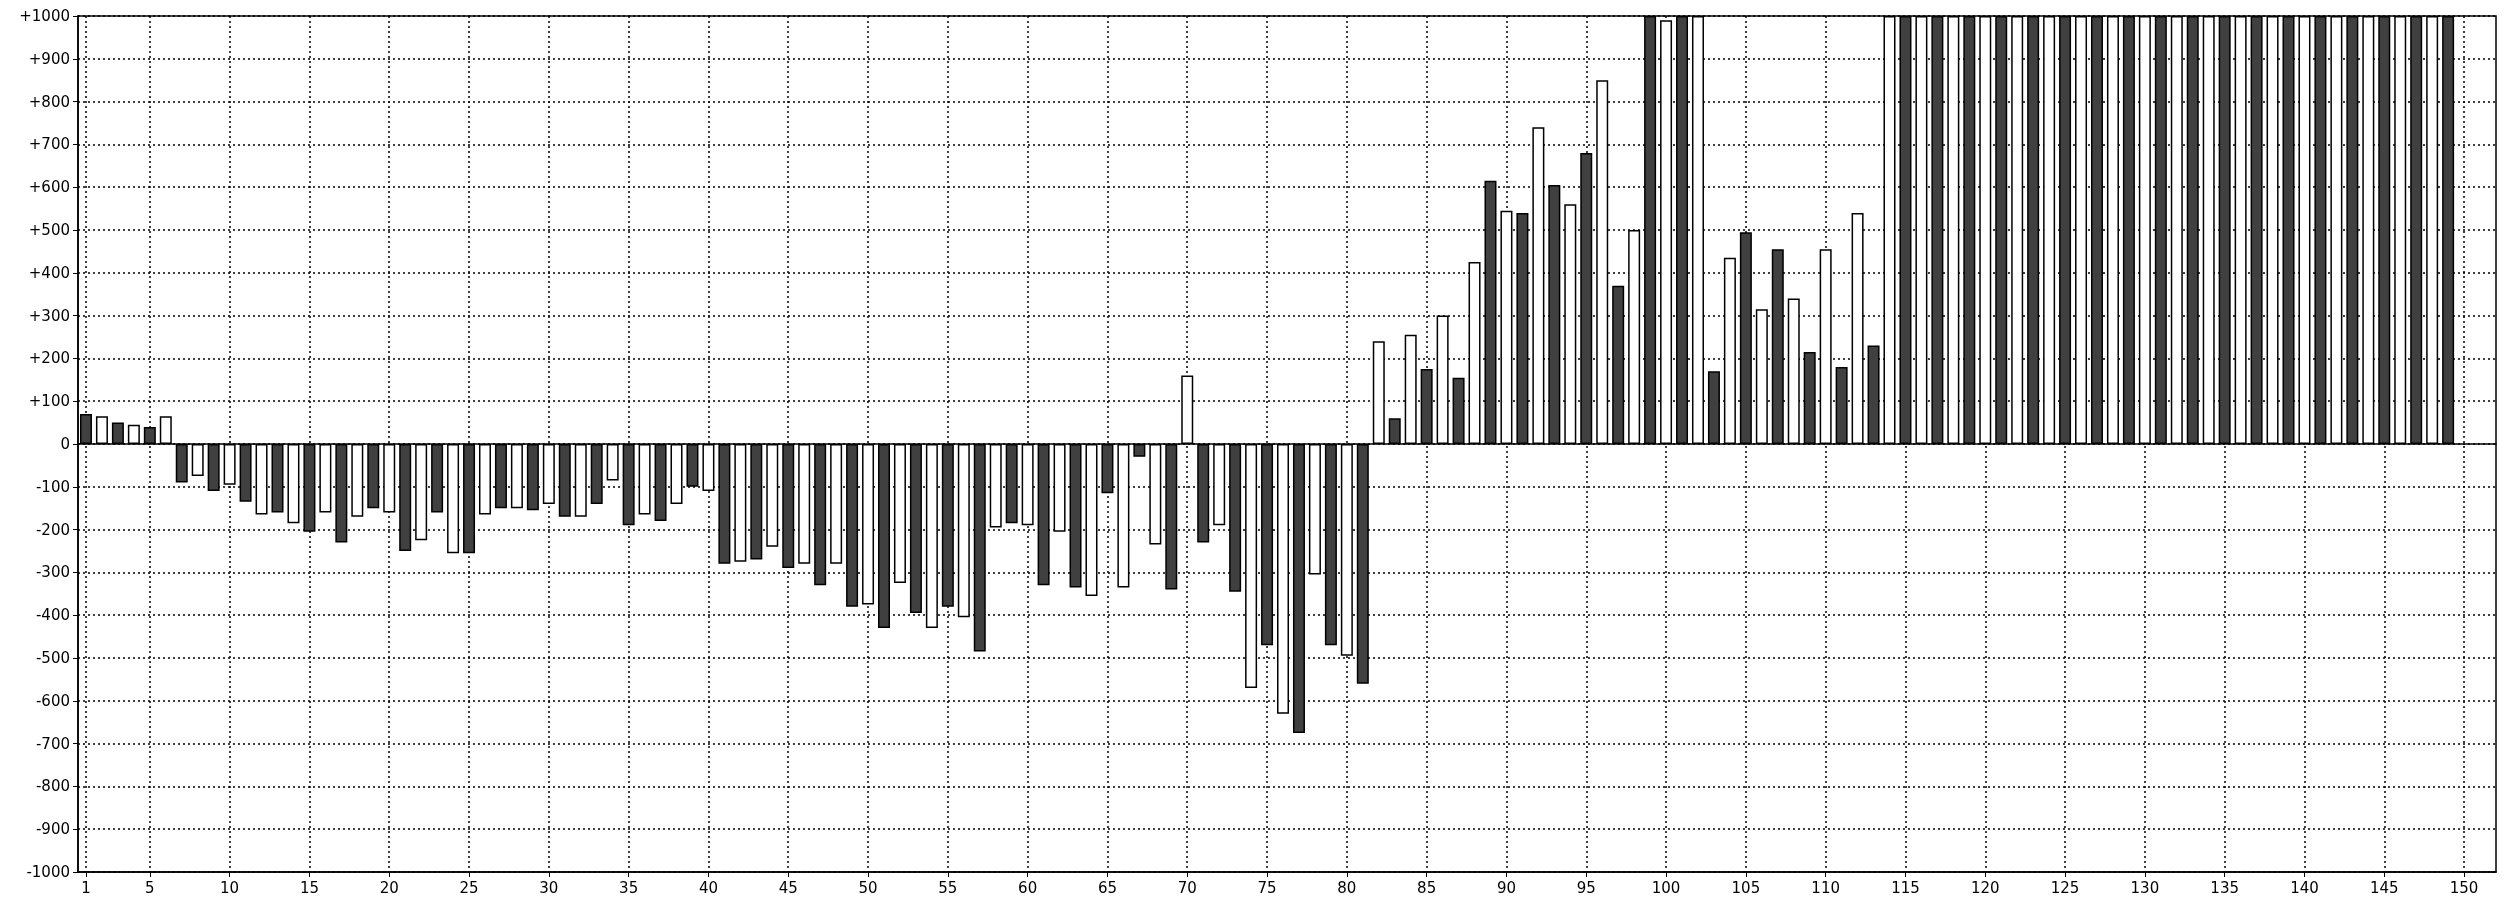 The height and width of the screenshot is (908, 2506). Describe the element at coordinates (1028, 887) in the screenshot. I see `x-tick-label: 60` at that location.